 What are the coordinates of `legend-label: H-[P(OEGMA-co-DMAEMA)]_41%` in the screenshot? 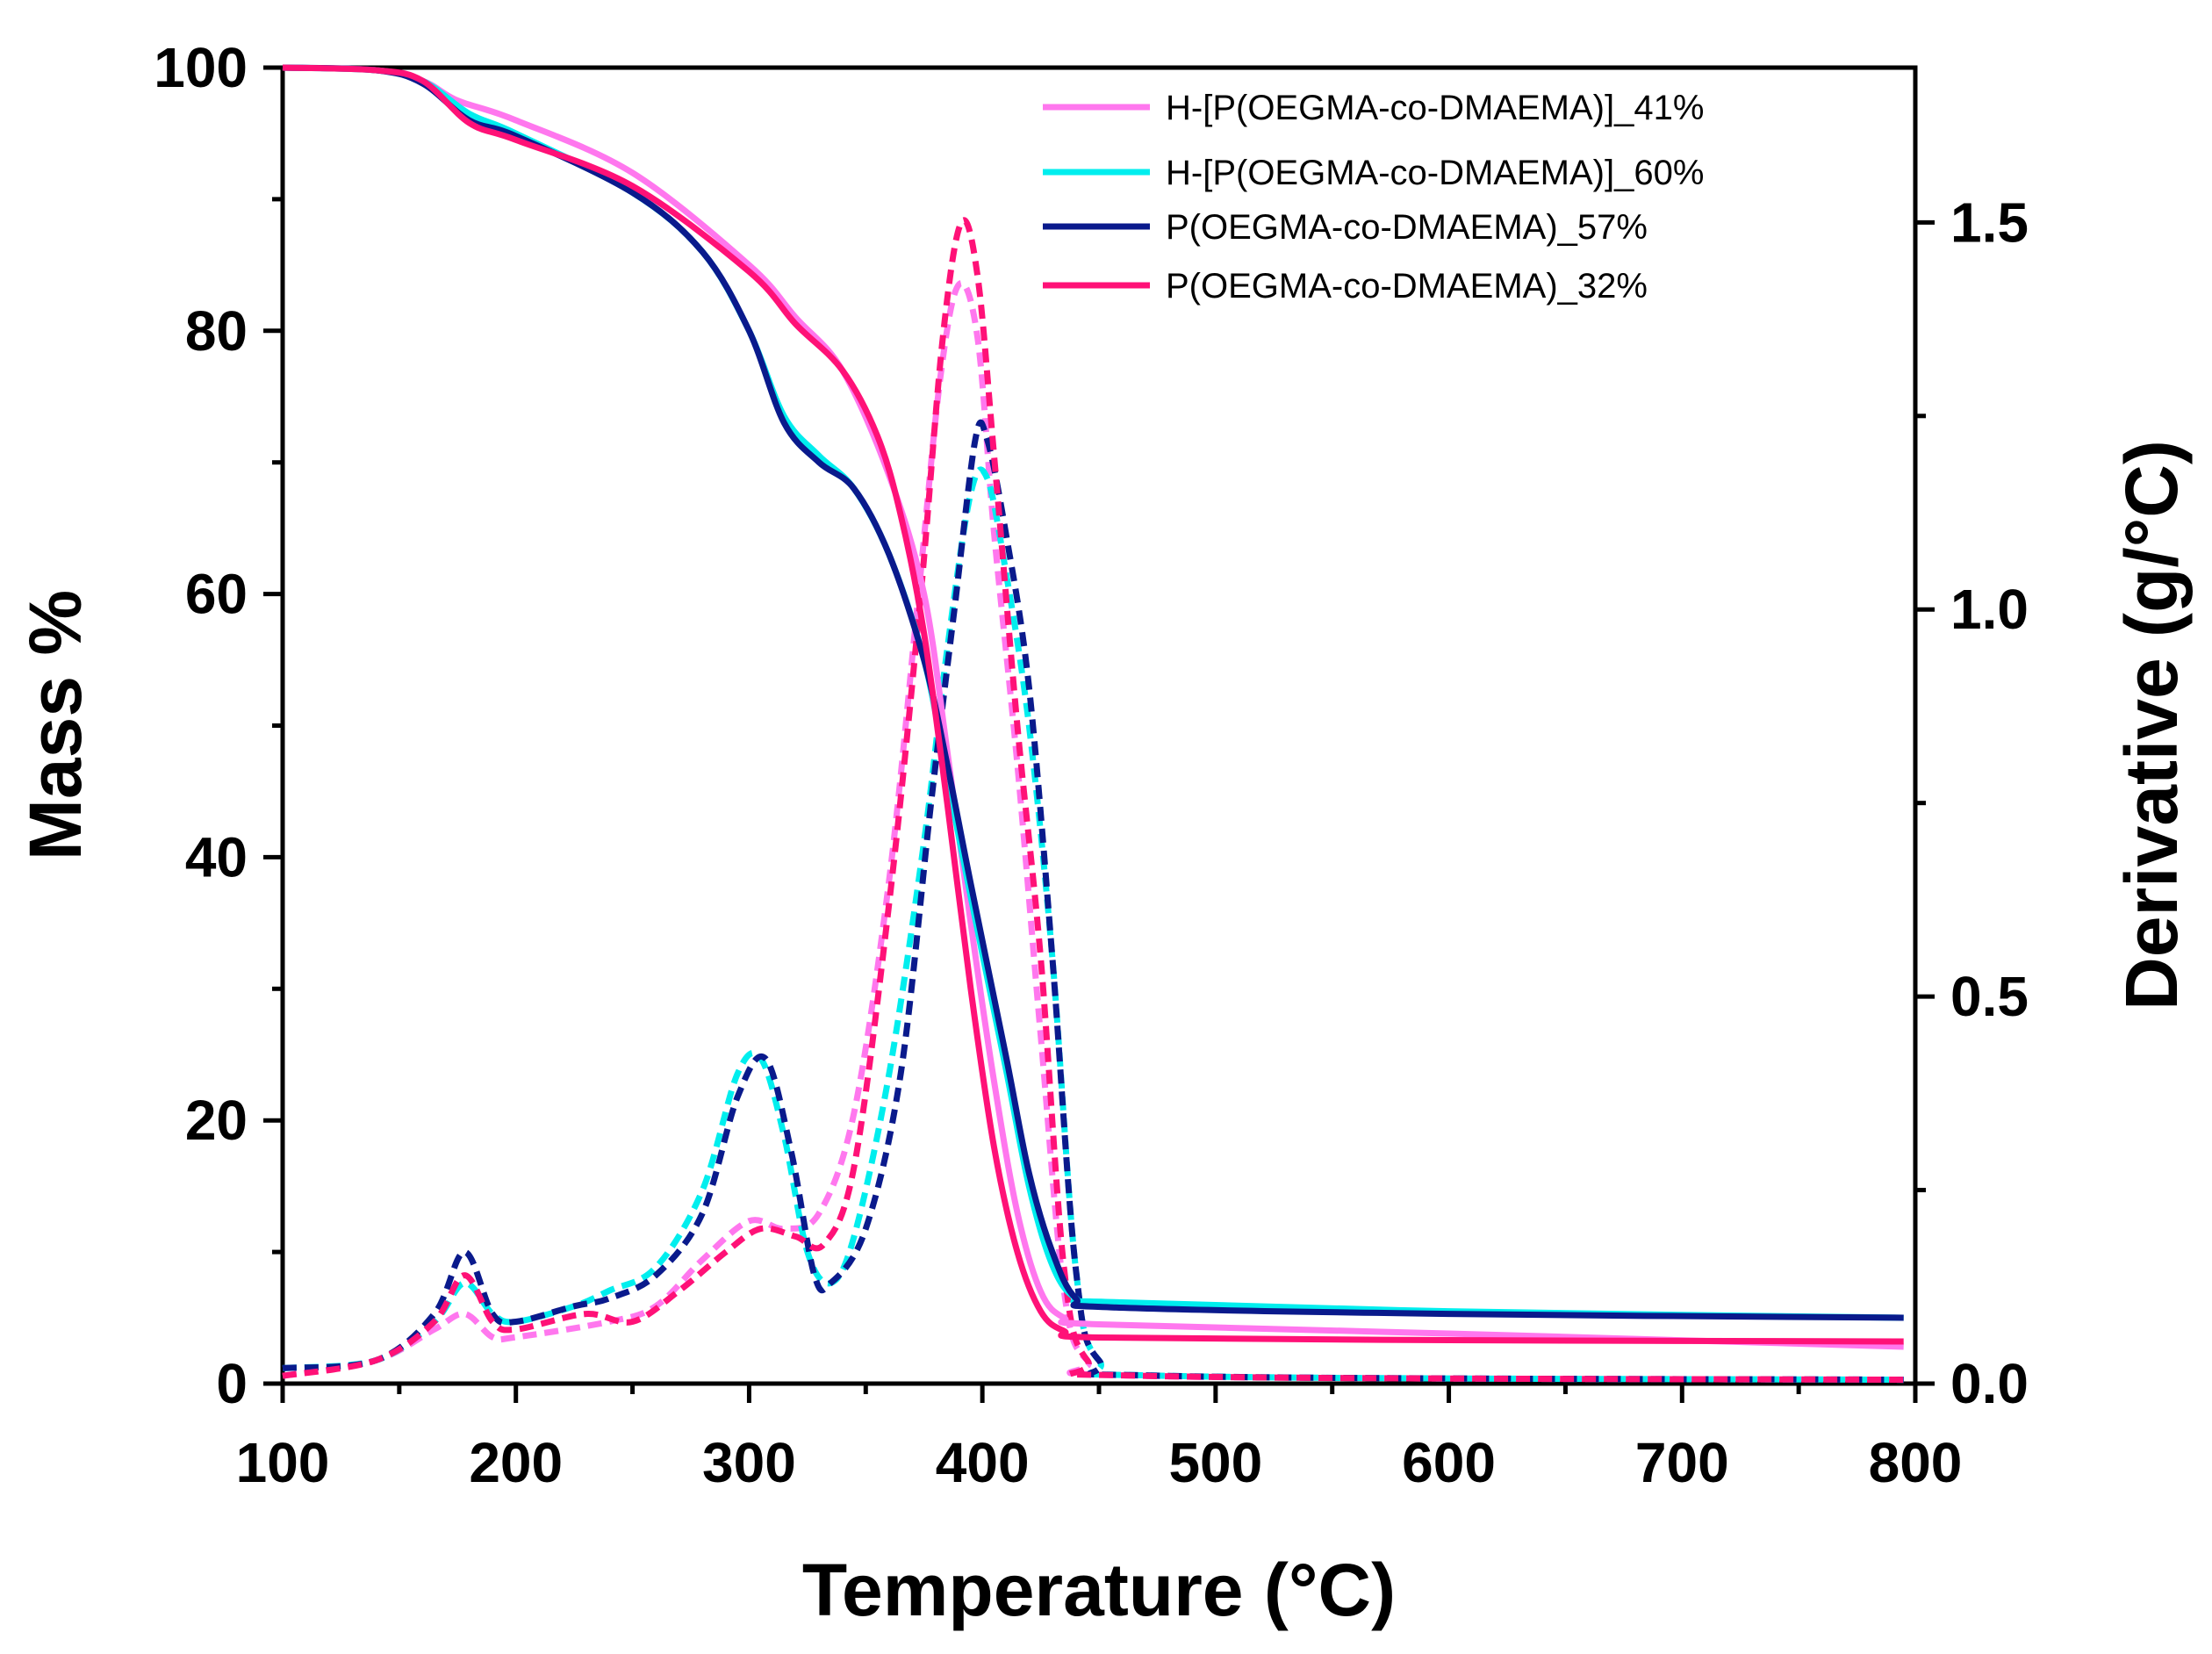 It's located at (1435, 108).